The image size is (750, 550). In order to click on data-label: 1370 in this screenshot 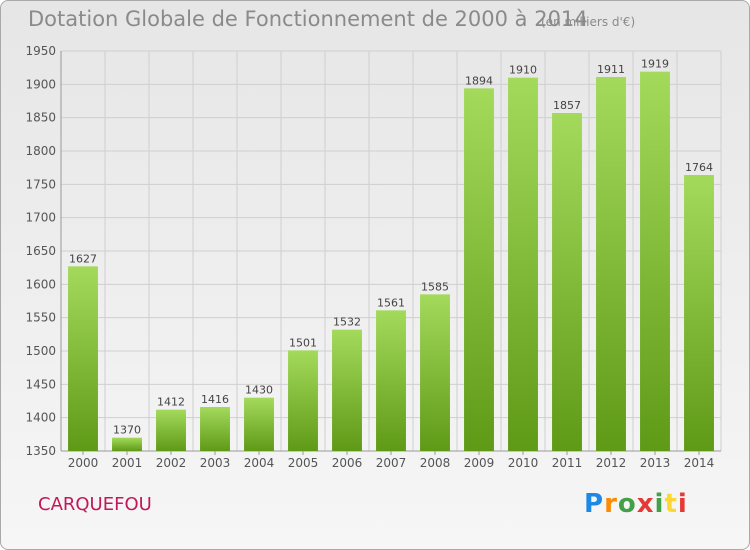, I will do `click(127, 430)`.